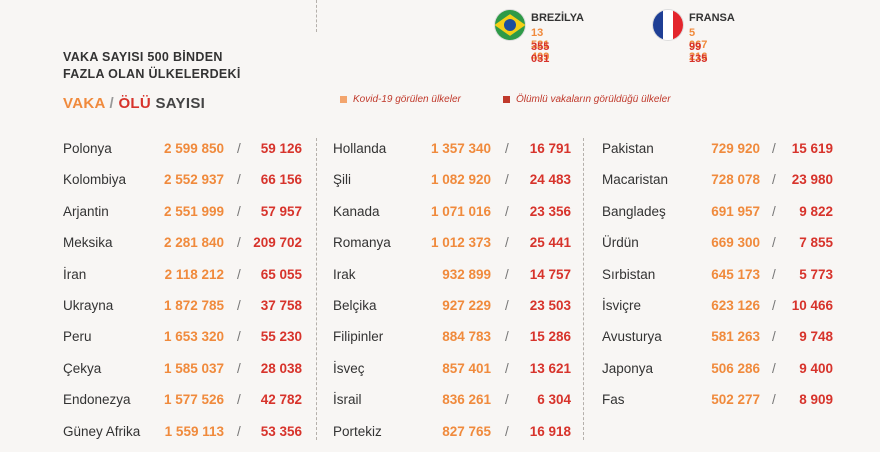 The image size is (880, 452). What do you see at coordinates (281, 148) in the screenshot?
I see `death-count: 59 126` at bounding box center [281, 148].